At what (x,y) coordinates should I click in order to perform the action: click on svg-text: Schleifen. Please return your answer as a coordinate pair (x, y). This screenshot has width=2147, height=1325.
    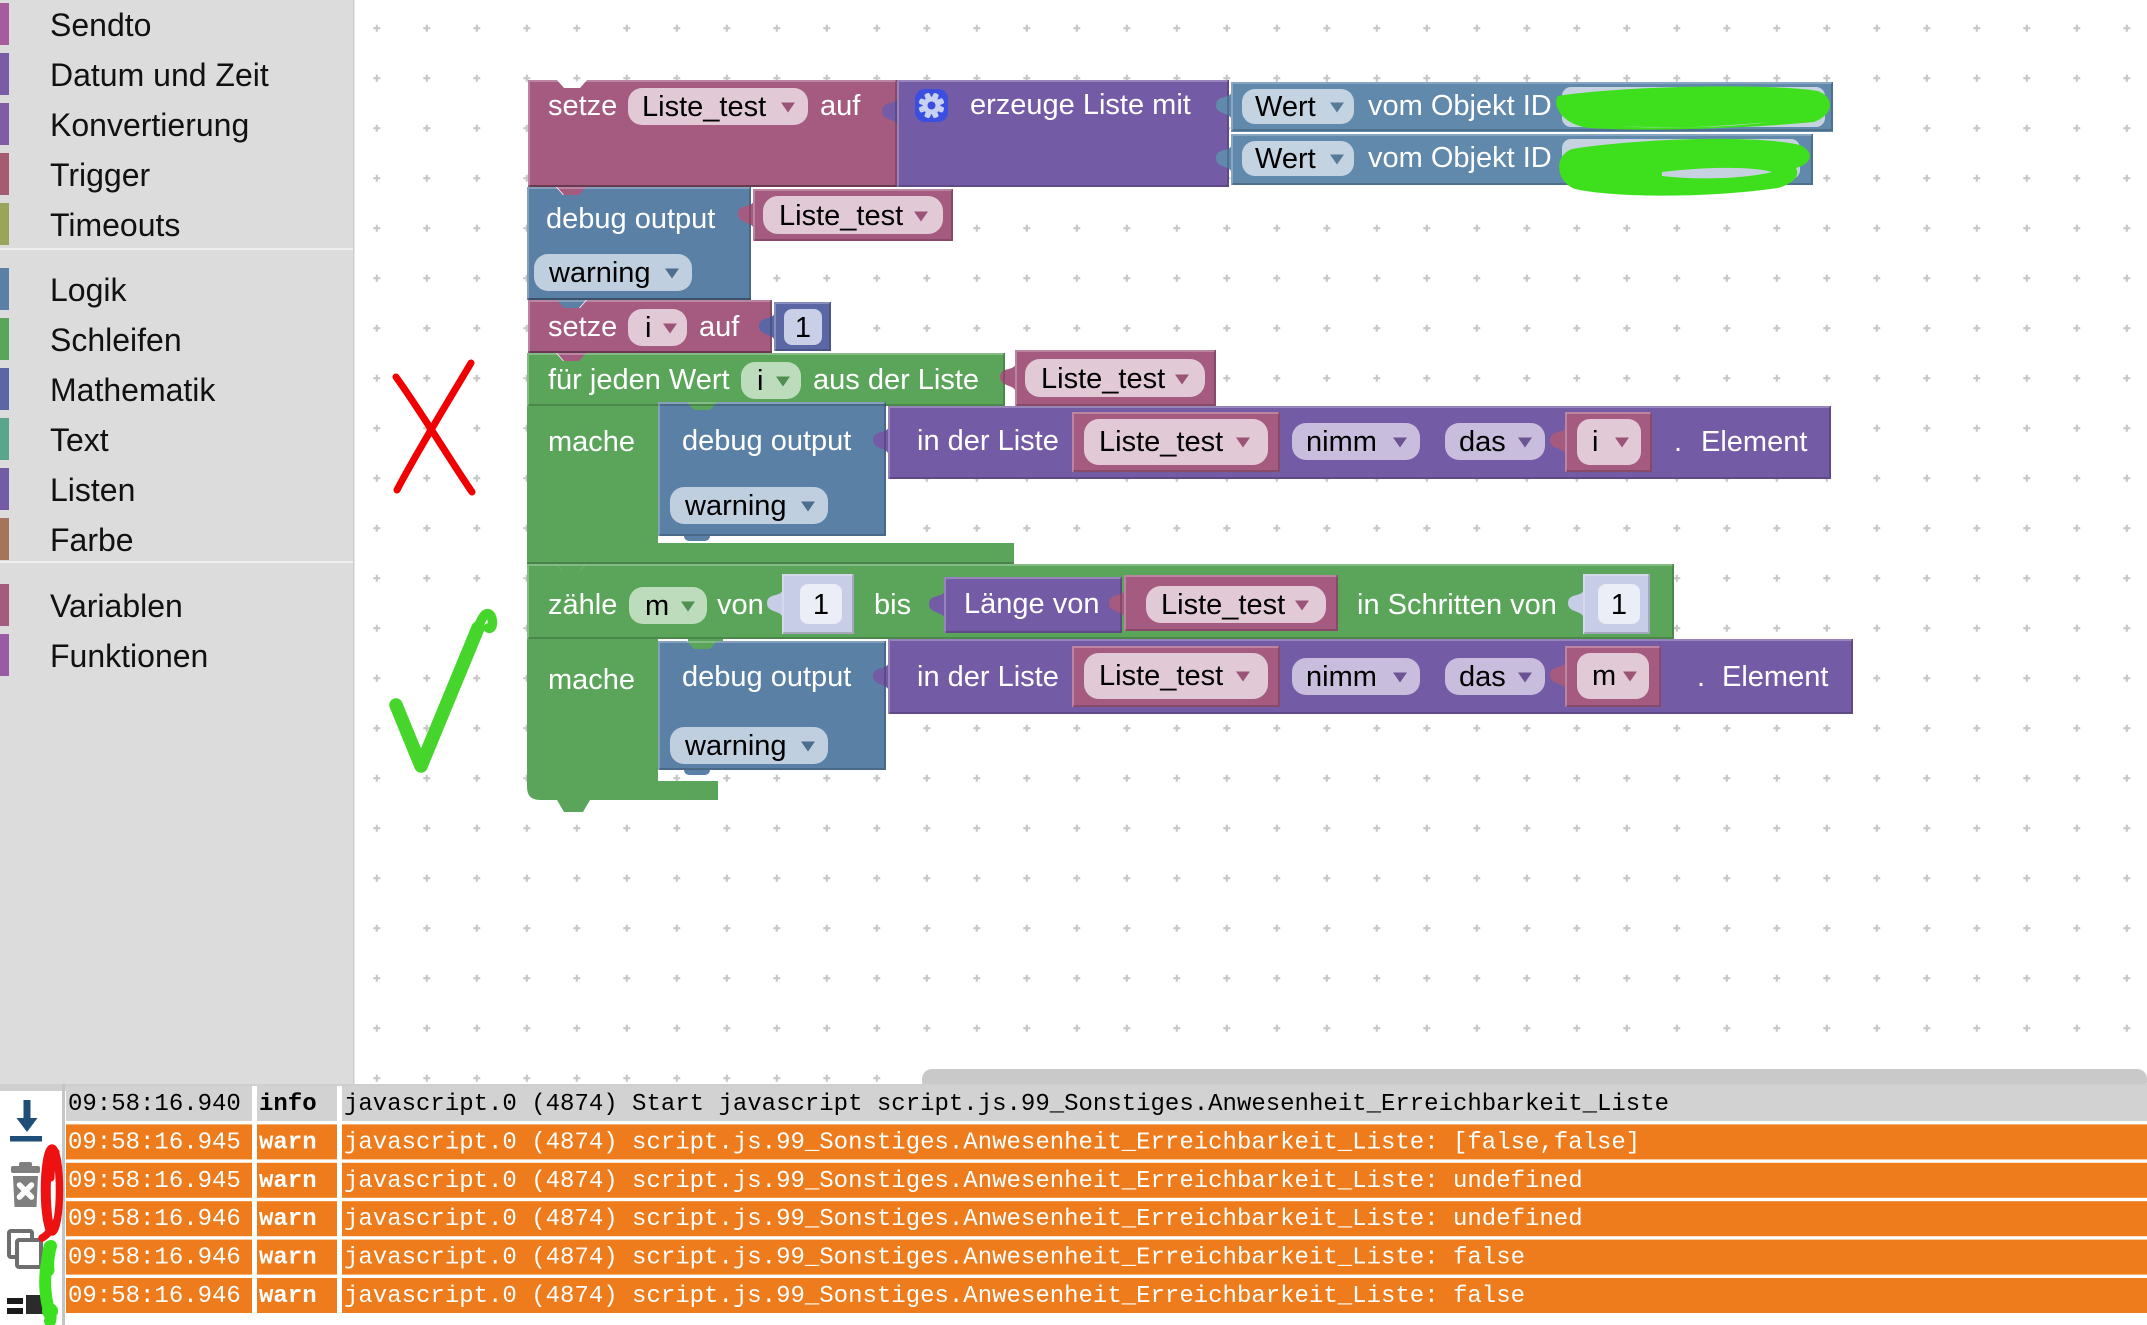
    Looking at the image, I should click on (116, 340).